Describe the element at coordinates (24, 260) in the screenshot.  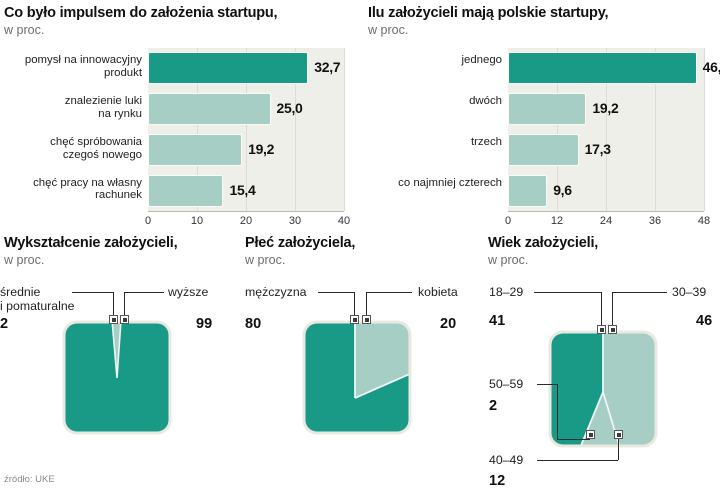
I see `panel-wyksztalcenie-subtitle: w proc.` at that location.